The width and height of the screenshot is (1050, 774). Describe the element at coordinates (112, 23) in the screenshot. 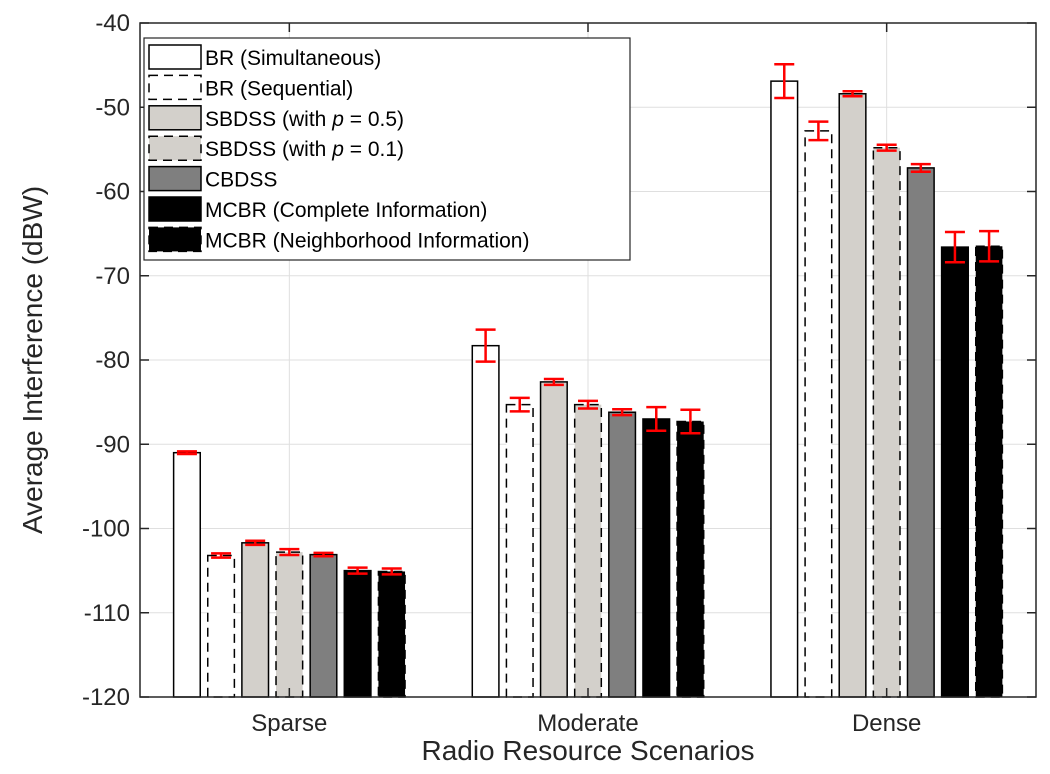

I see `y-tick-label: -40` at that location.